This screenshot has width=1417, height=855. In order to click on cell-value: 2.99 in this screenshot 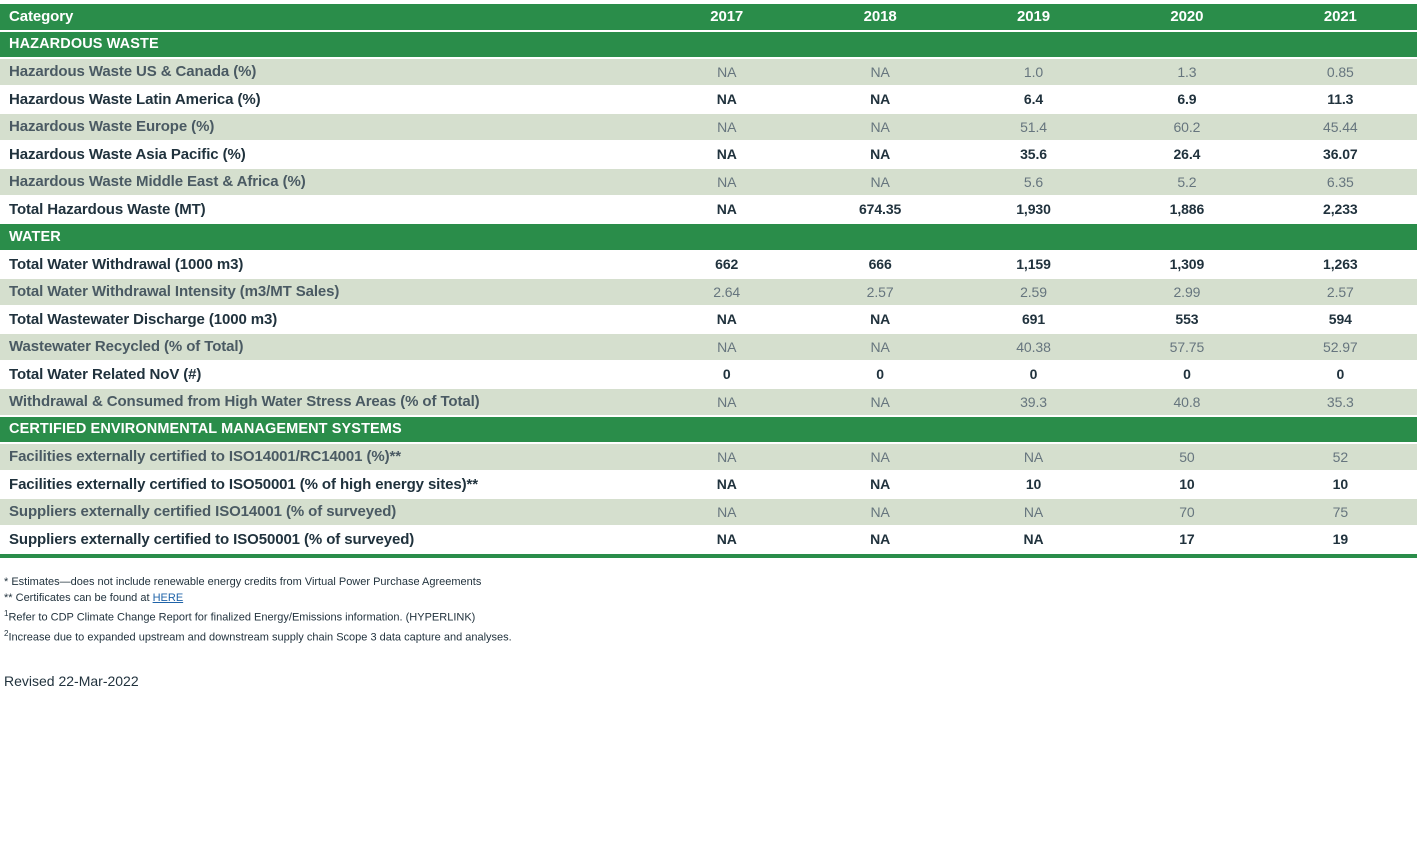, I will do `click(1187, 291)`.